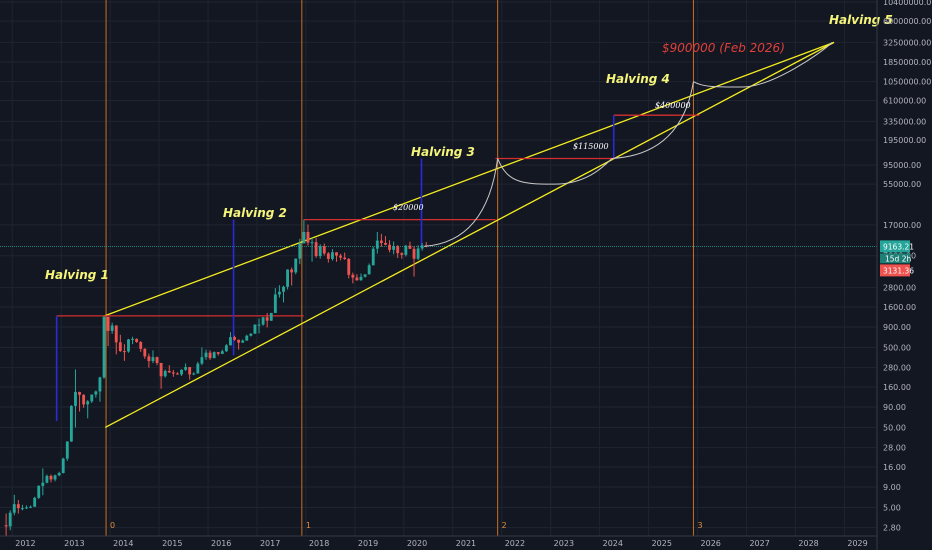 This screenshot has height=550, width=932. What do you see at coordinates (759, 543) in the screenshot?
I see `x-tick-label: 2027` at bounding box center [759, 543].